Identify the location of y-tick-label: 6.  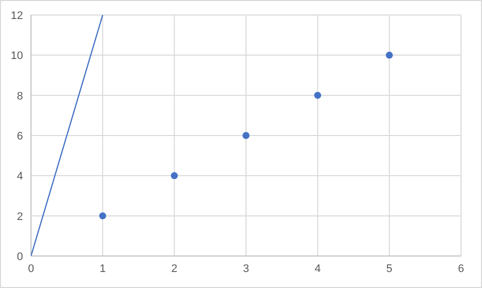
(19, 136).